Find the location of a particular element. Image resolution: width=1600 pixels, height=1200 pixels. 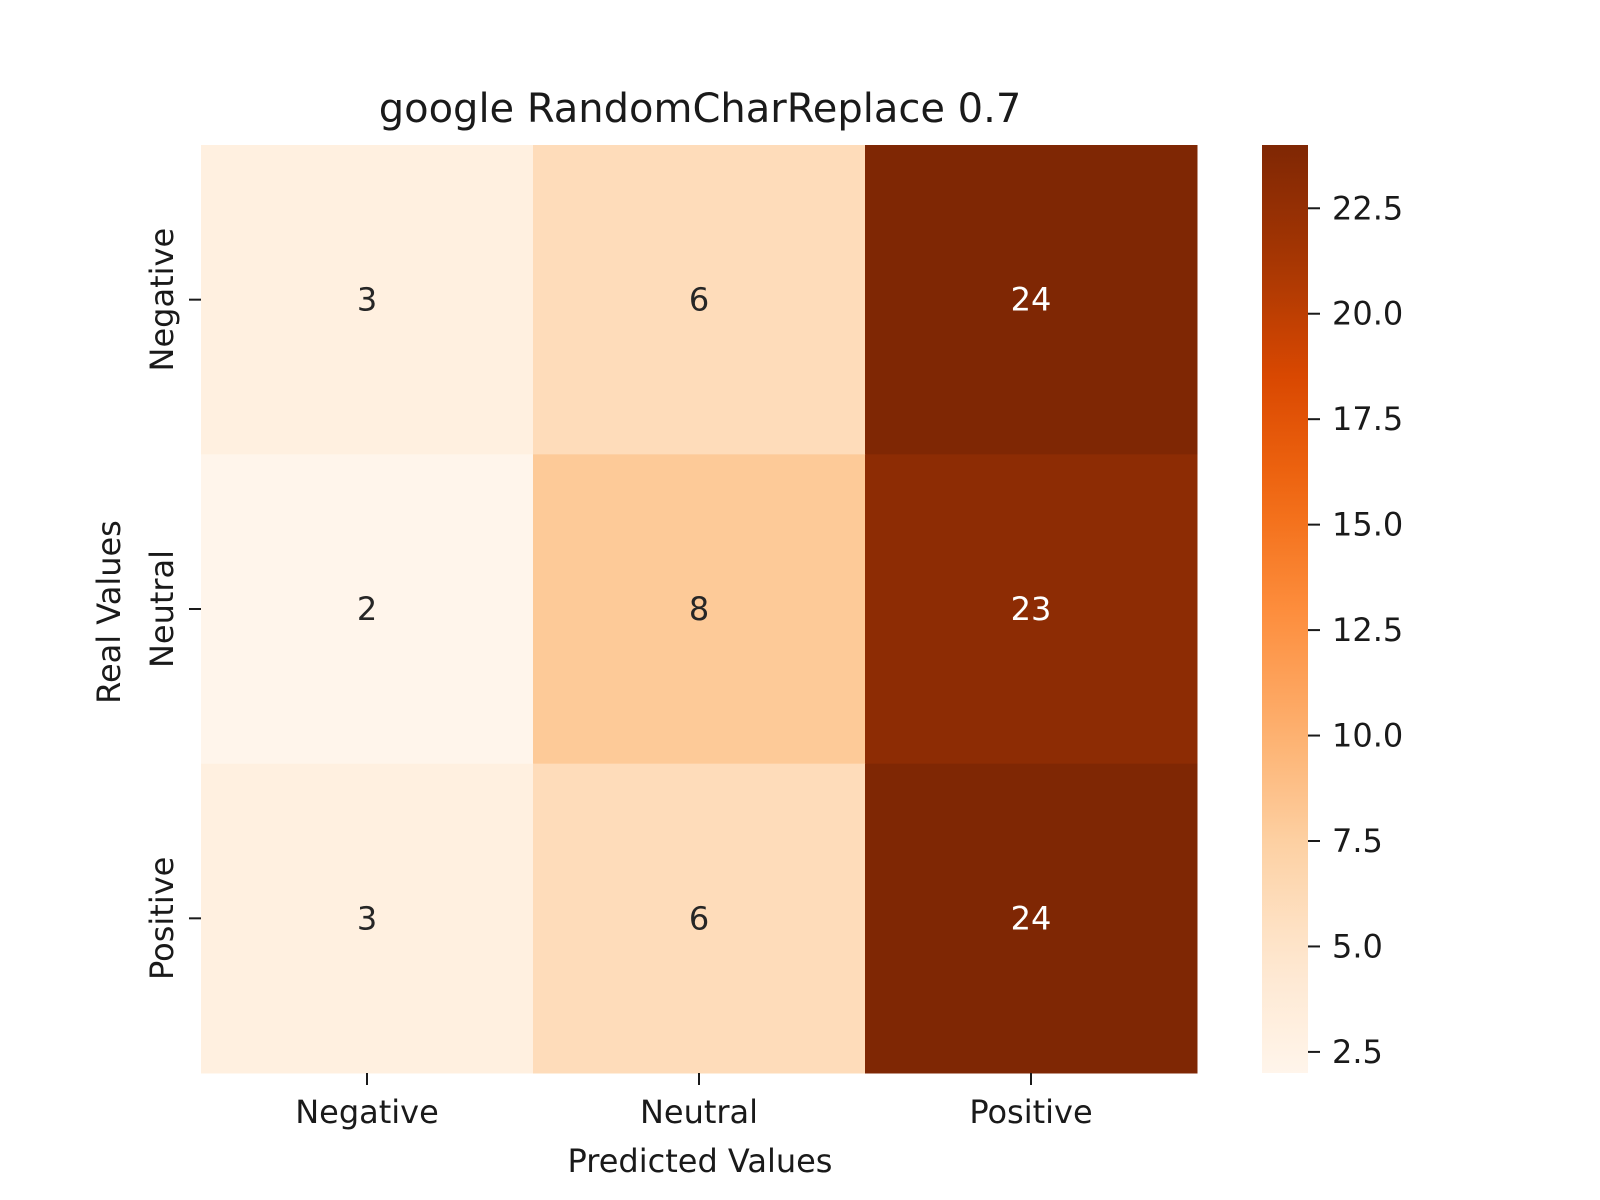

y-tick-label: Negative is located at coordinates (162, 300).